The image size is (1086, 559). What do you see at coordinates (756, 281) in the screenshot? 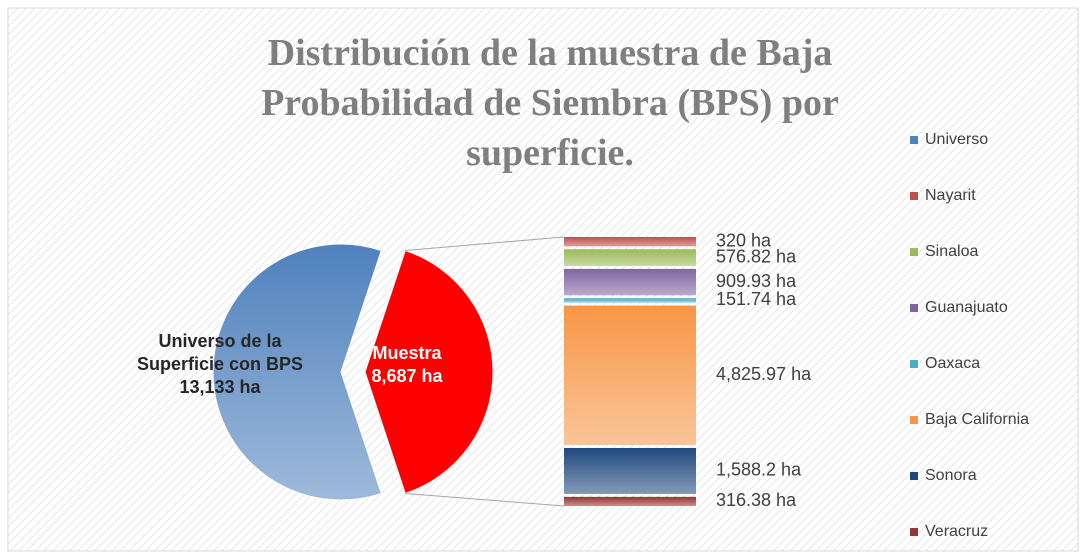
I see `data-label: 909.93 ha` at bounding box center [756, 281].